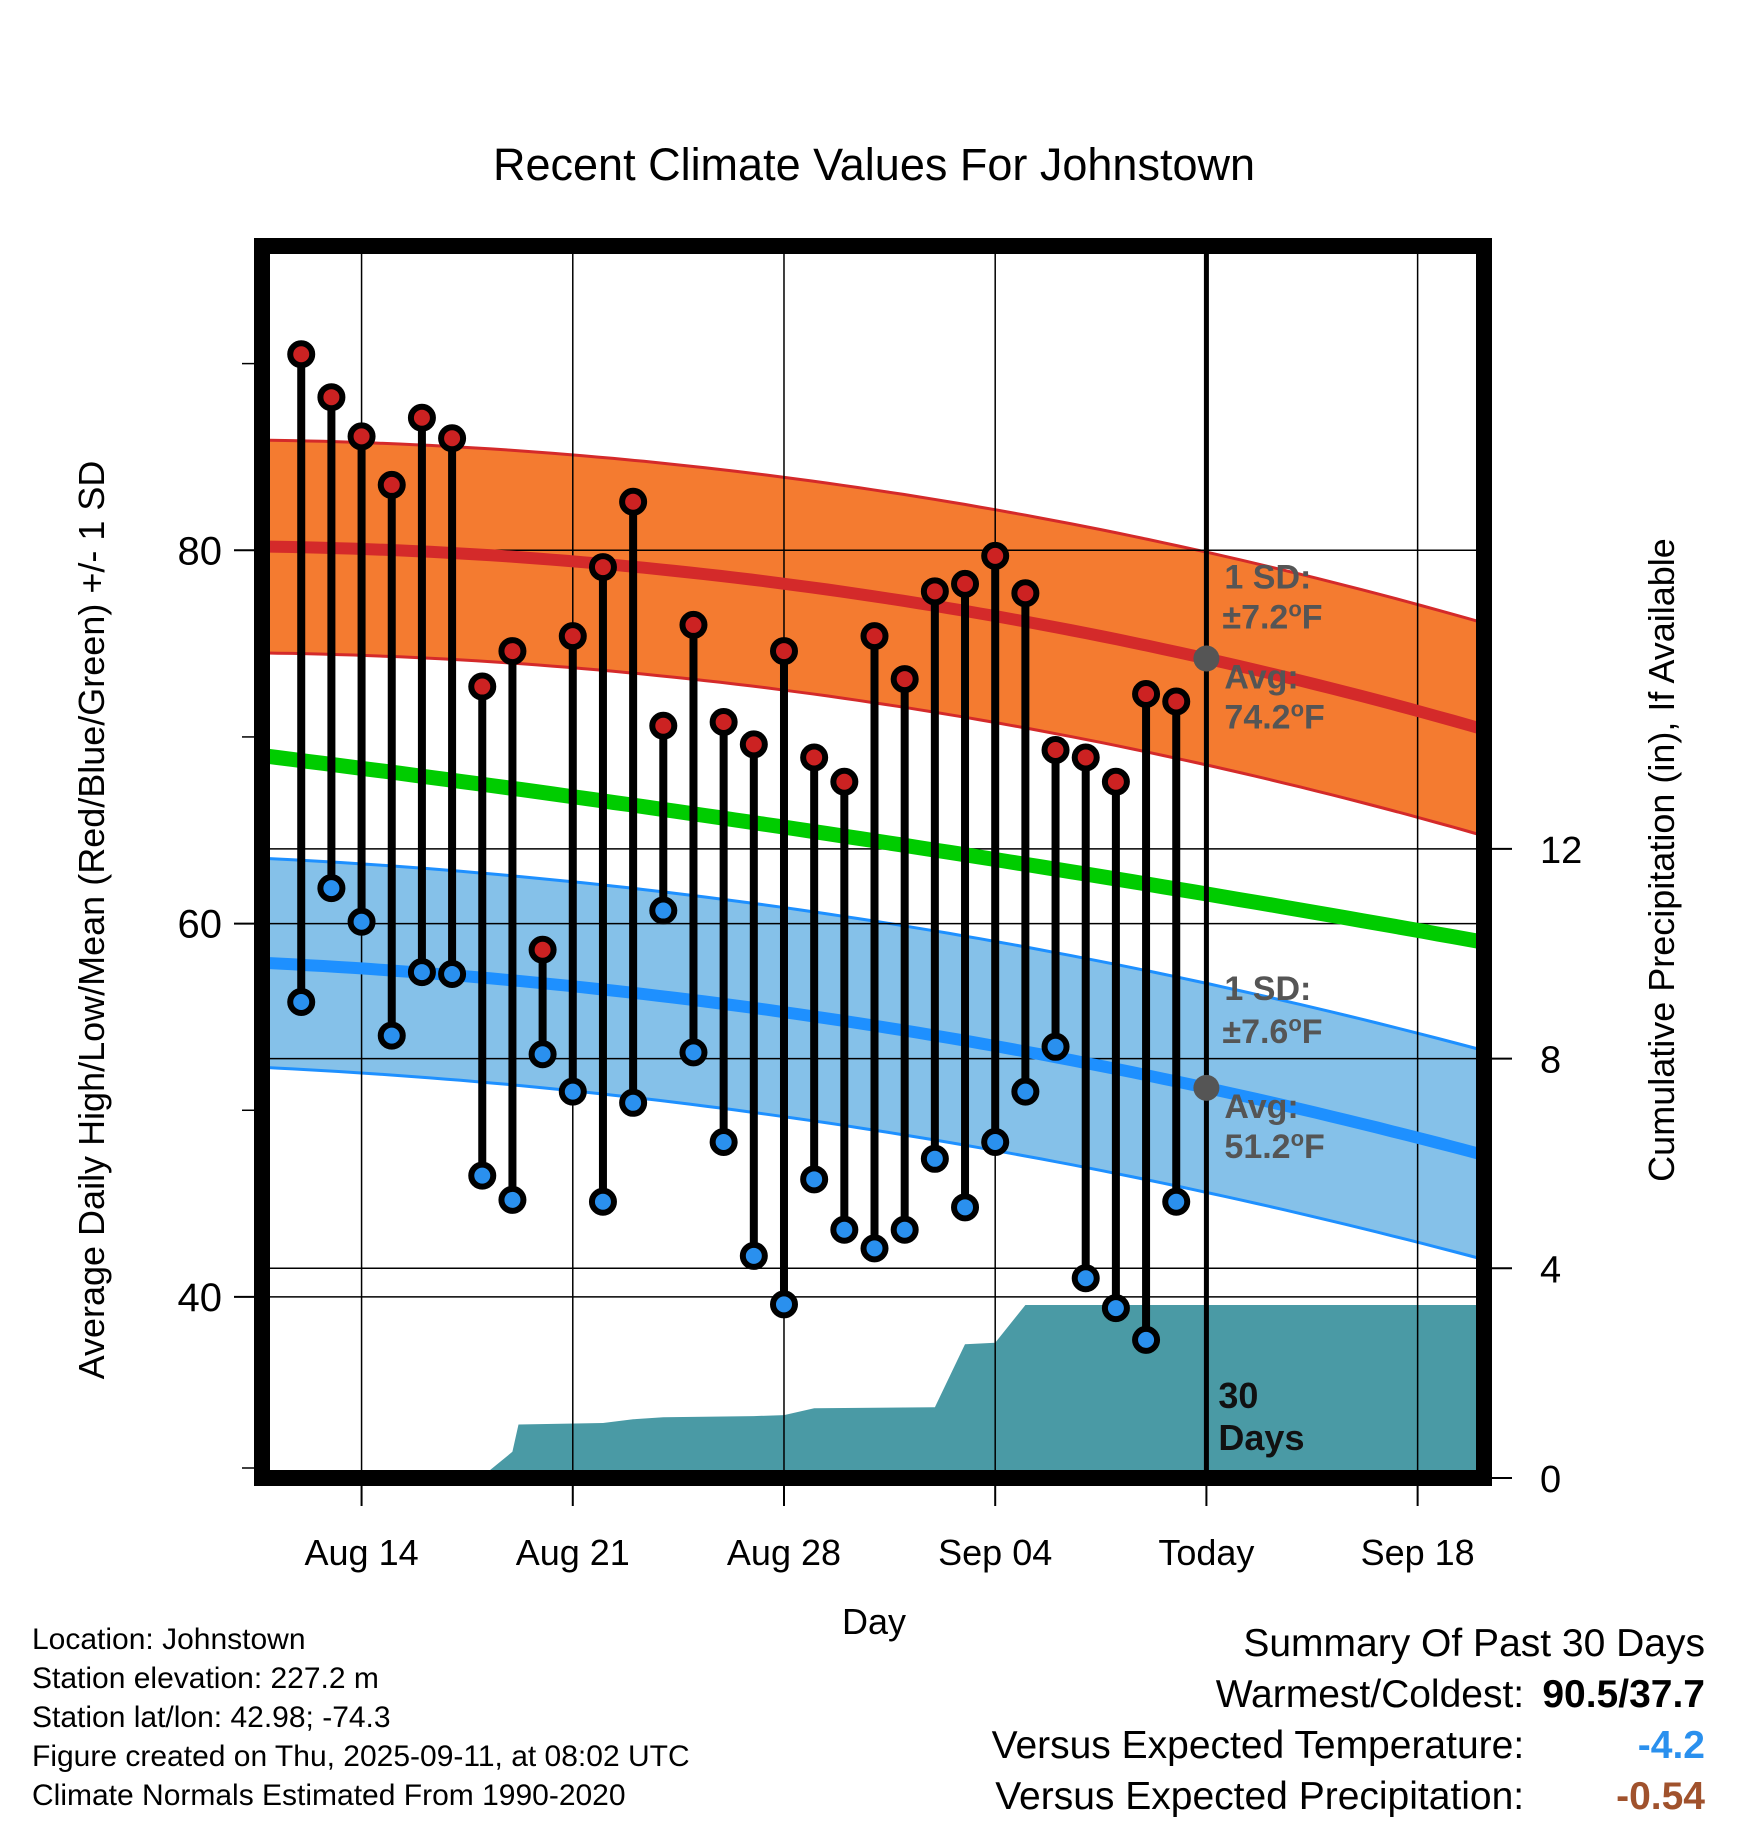 The width and height of the screenshot is (1748, 1828). I want to click on elevation-text: Station elevation: 227.2 m, so click(205, 1678).